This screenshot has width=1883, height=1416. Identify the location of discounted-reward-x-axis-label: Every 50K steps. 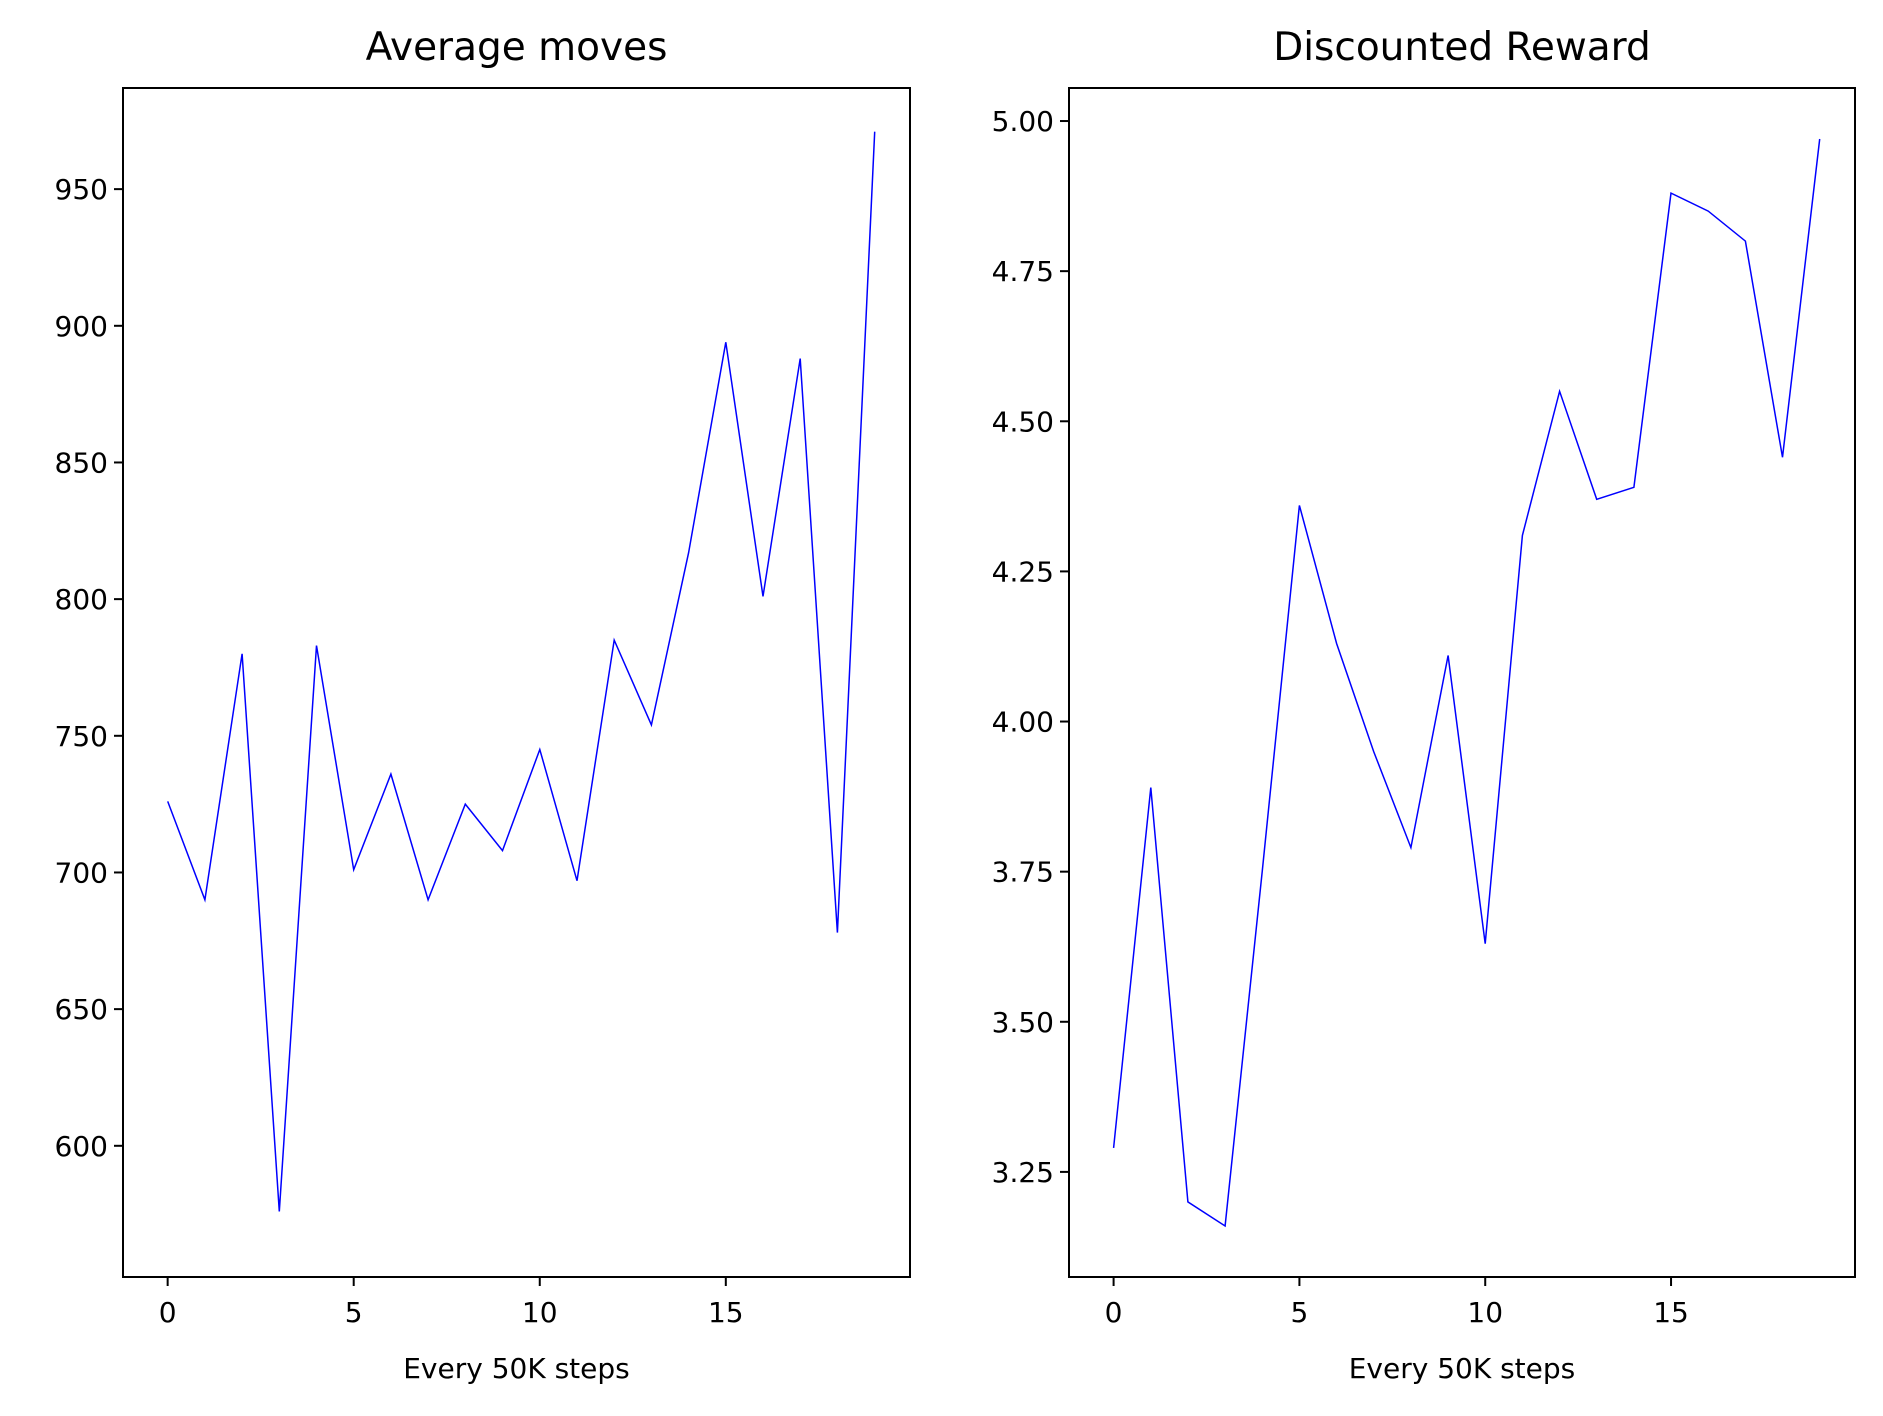
(1462, 1368).